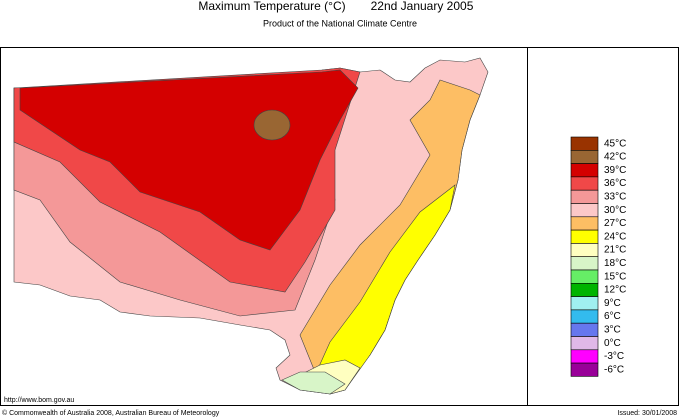 This screenshot has width=680, height=420. What do you see at coordinates (614, 356) in the screenshot?
I see `legend-label: -3°C` at bounding box center [614, 356].